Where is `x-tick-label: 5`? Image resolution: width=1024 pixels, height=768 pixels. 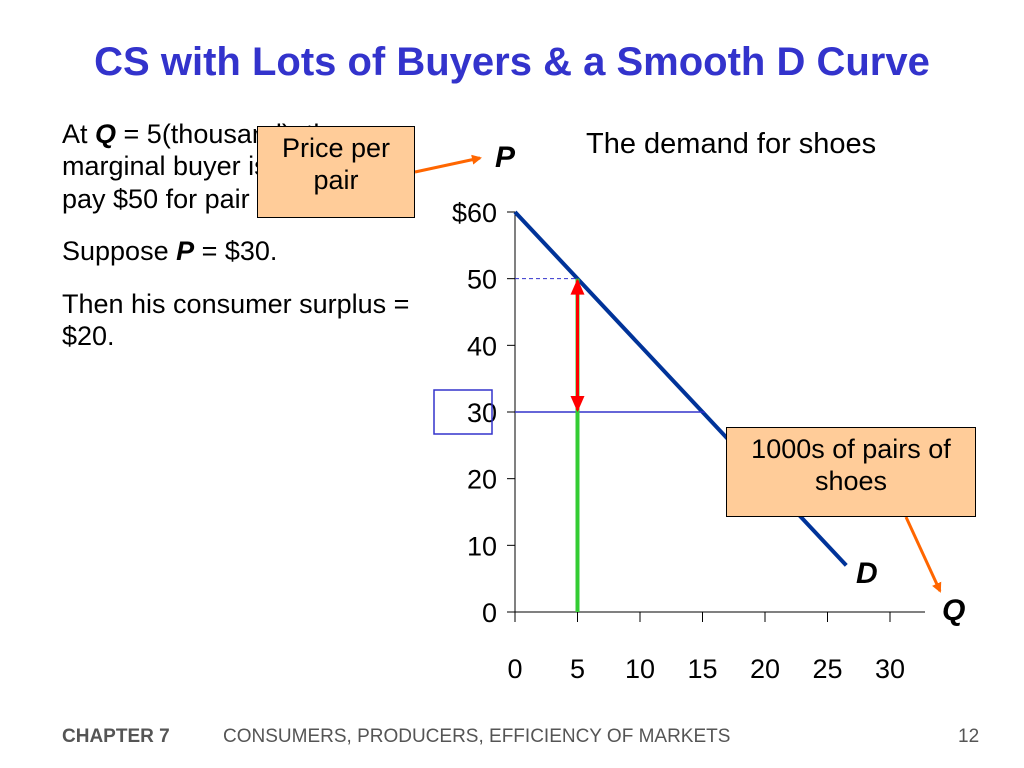
x-tick-label: 5 is located at coordinates (577, 669).